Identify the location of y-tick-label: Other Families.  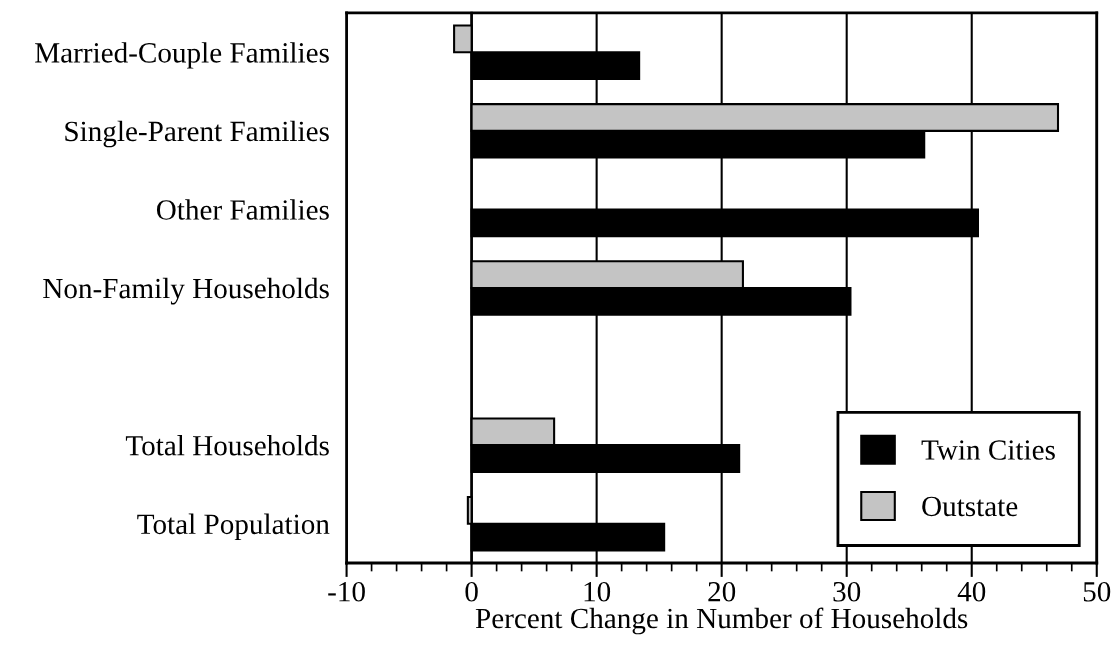
(242, 209).